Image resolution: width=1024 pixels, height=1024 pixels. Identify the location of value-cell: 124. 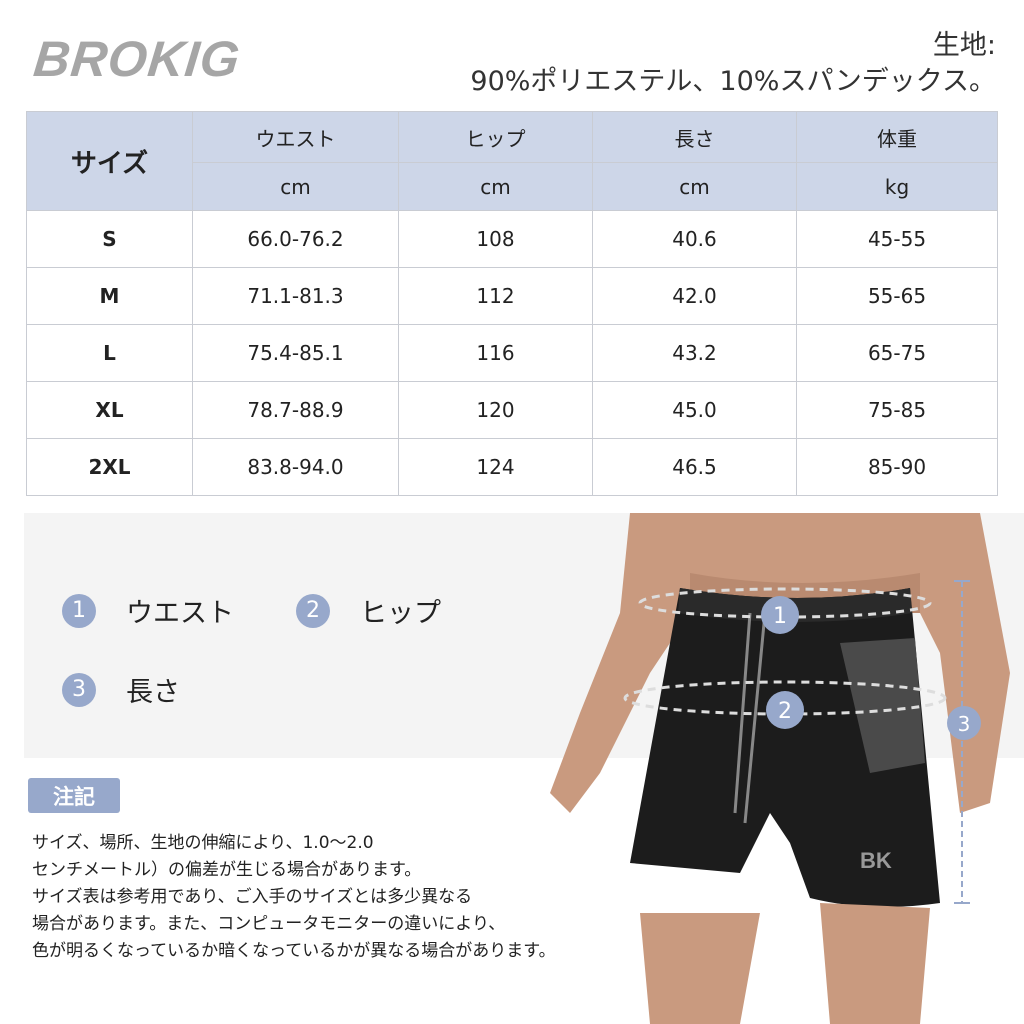
(495, 467).